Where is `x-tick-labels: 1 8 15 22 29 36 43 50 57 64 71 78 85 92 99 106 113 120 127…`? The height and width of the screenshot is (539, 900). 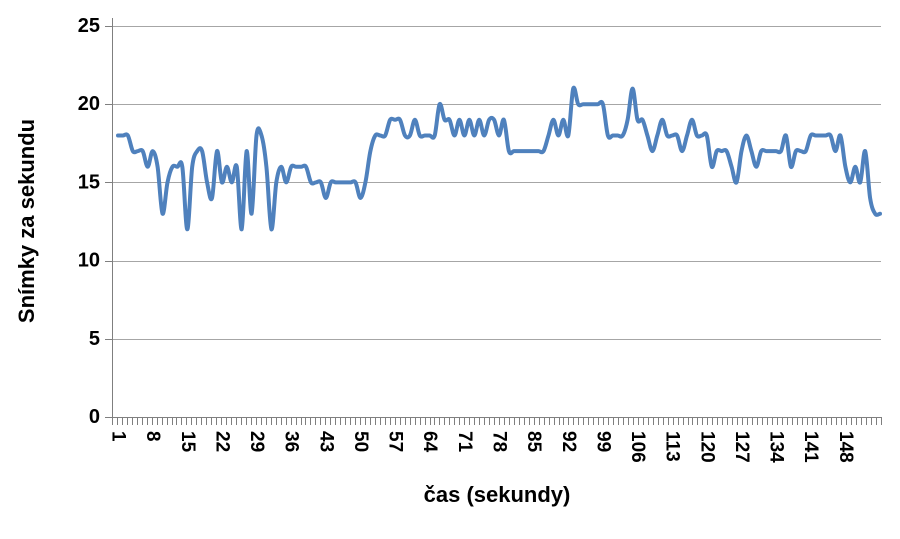
x-tick-labels: 1 8 15 22 29 36 43 50 57 64 71 78 85 92 99 106 113 120 127… is located at coordinates (482, 447).